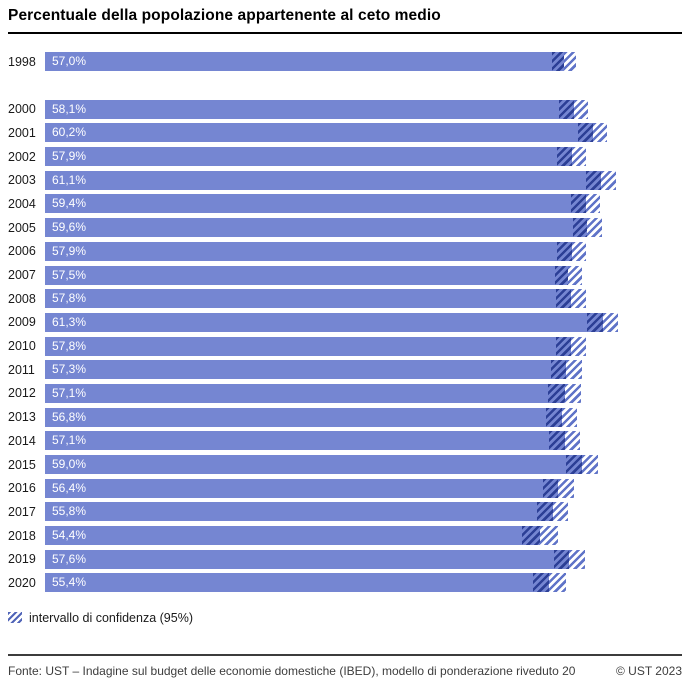 This screenshot has width=690, height=687. I want to click on chart-row: 2009 61,3%, so click(345, 323).